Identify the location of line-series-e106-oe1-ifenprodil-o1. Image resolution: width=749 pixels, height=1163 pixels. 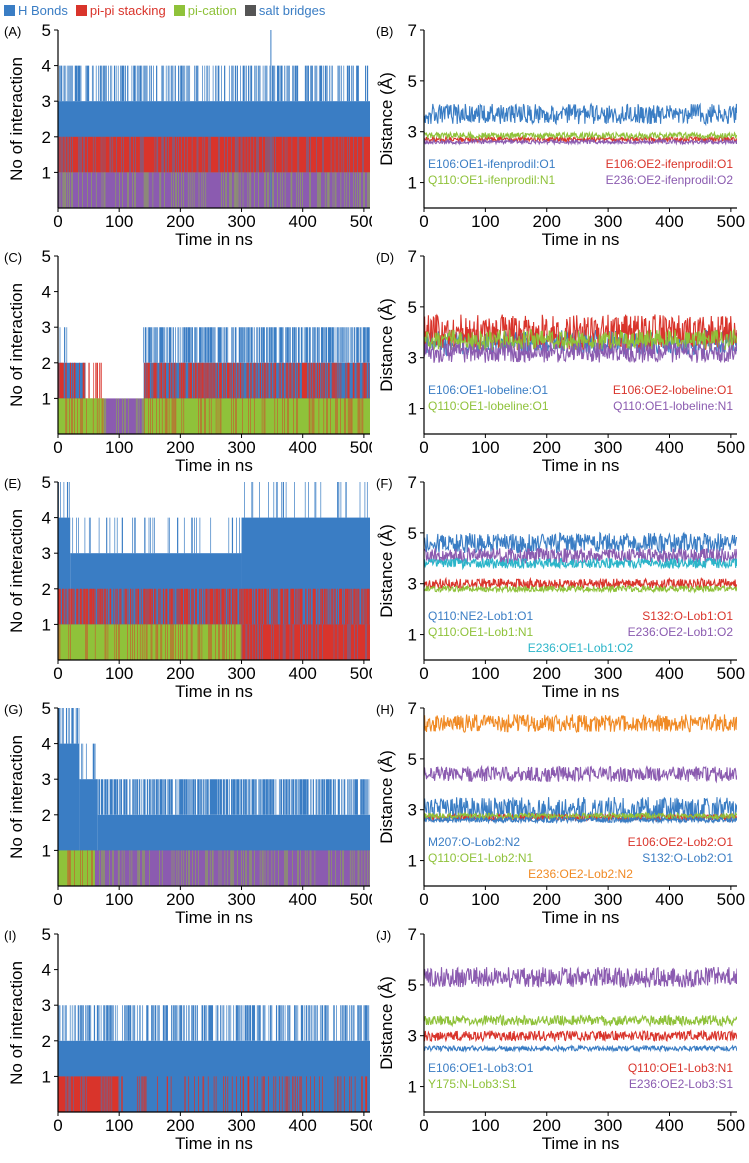
(580, 114).